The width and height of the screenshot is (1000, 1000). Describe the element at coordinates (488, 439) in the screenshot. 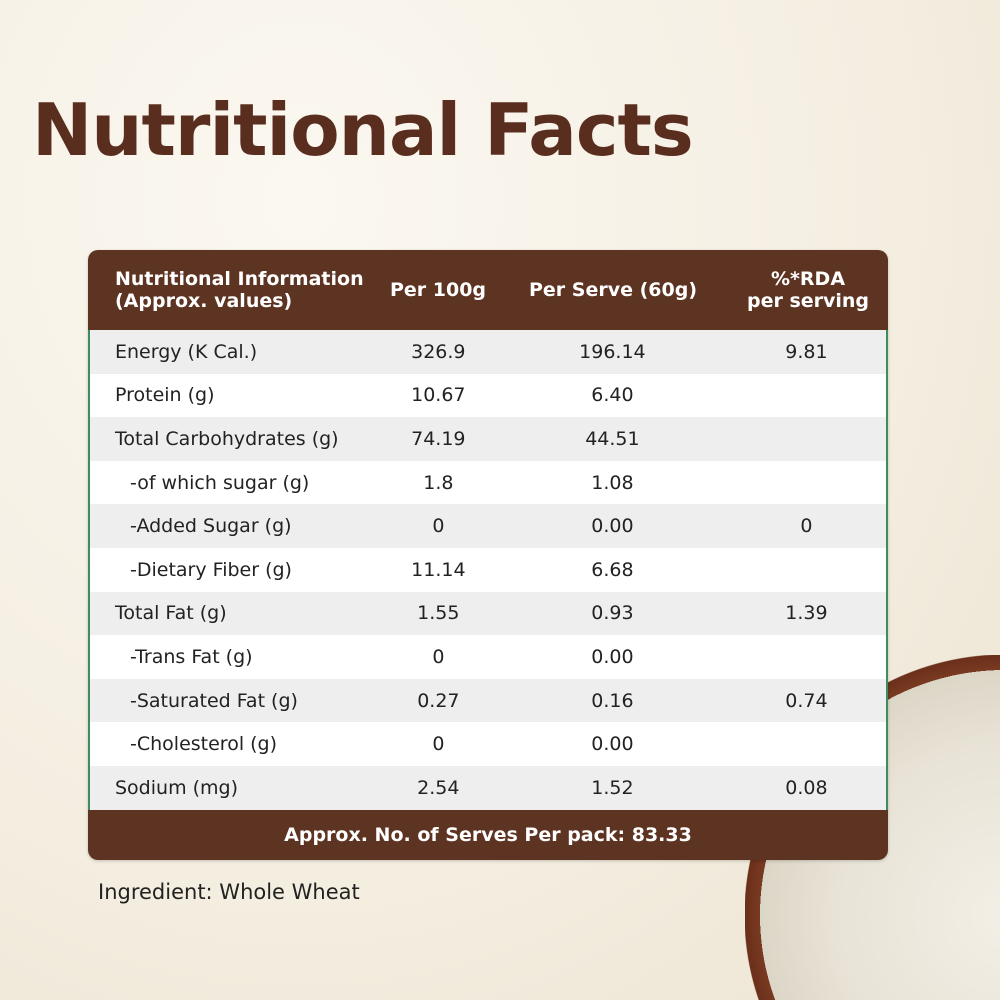

I see `table-row: Total Carbohydrates (g) 74.19 44.51` at that location.